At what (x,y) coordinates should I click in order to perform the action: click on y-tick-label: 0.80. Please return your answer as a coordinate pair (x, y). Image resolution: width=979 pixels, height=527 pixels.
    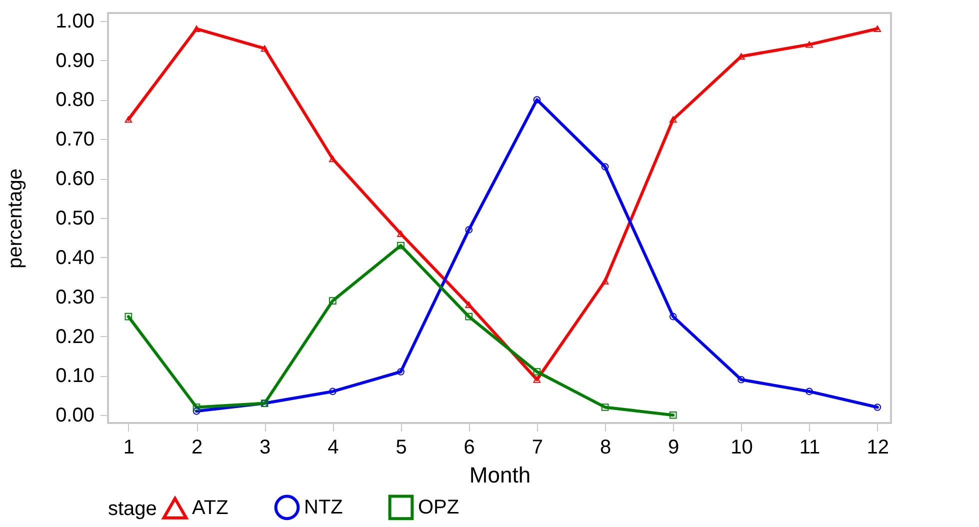
    Looking at the image, I should click on (75, 100).